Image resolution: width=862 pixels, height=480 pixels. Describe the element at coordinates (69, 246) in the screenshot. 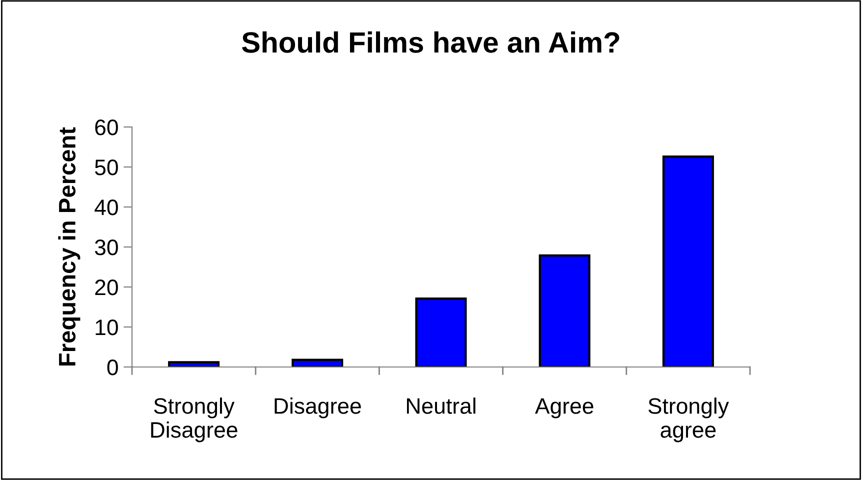

I see `y-axis-title: Frequency in Percent` at that location.